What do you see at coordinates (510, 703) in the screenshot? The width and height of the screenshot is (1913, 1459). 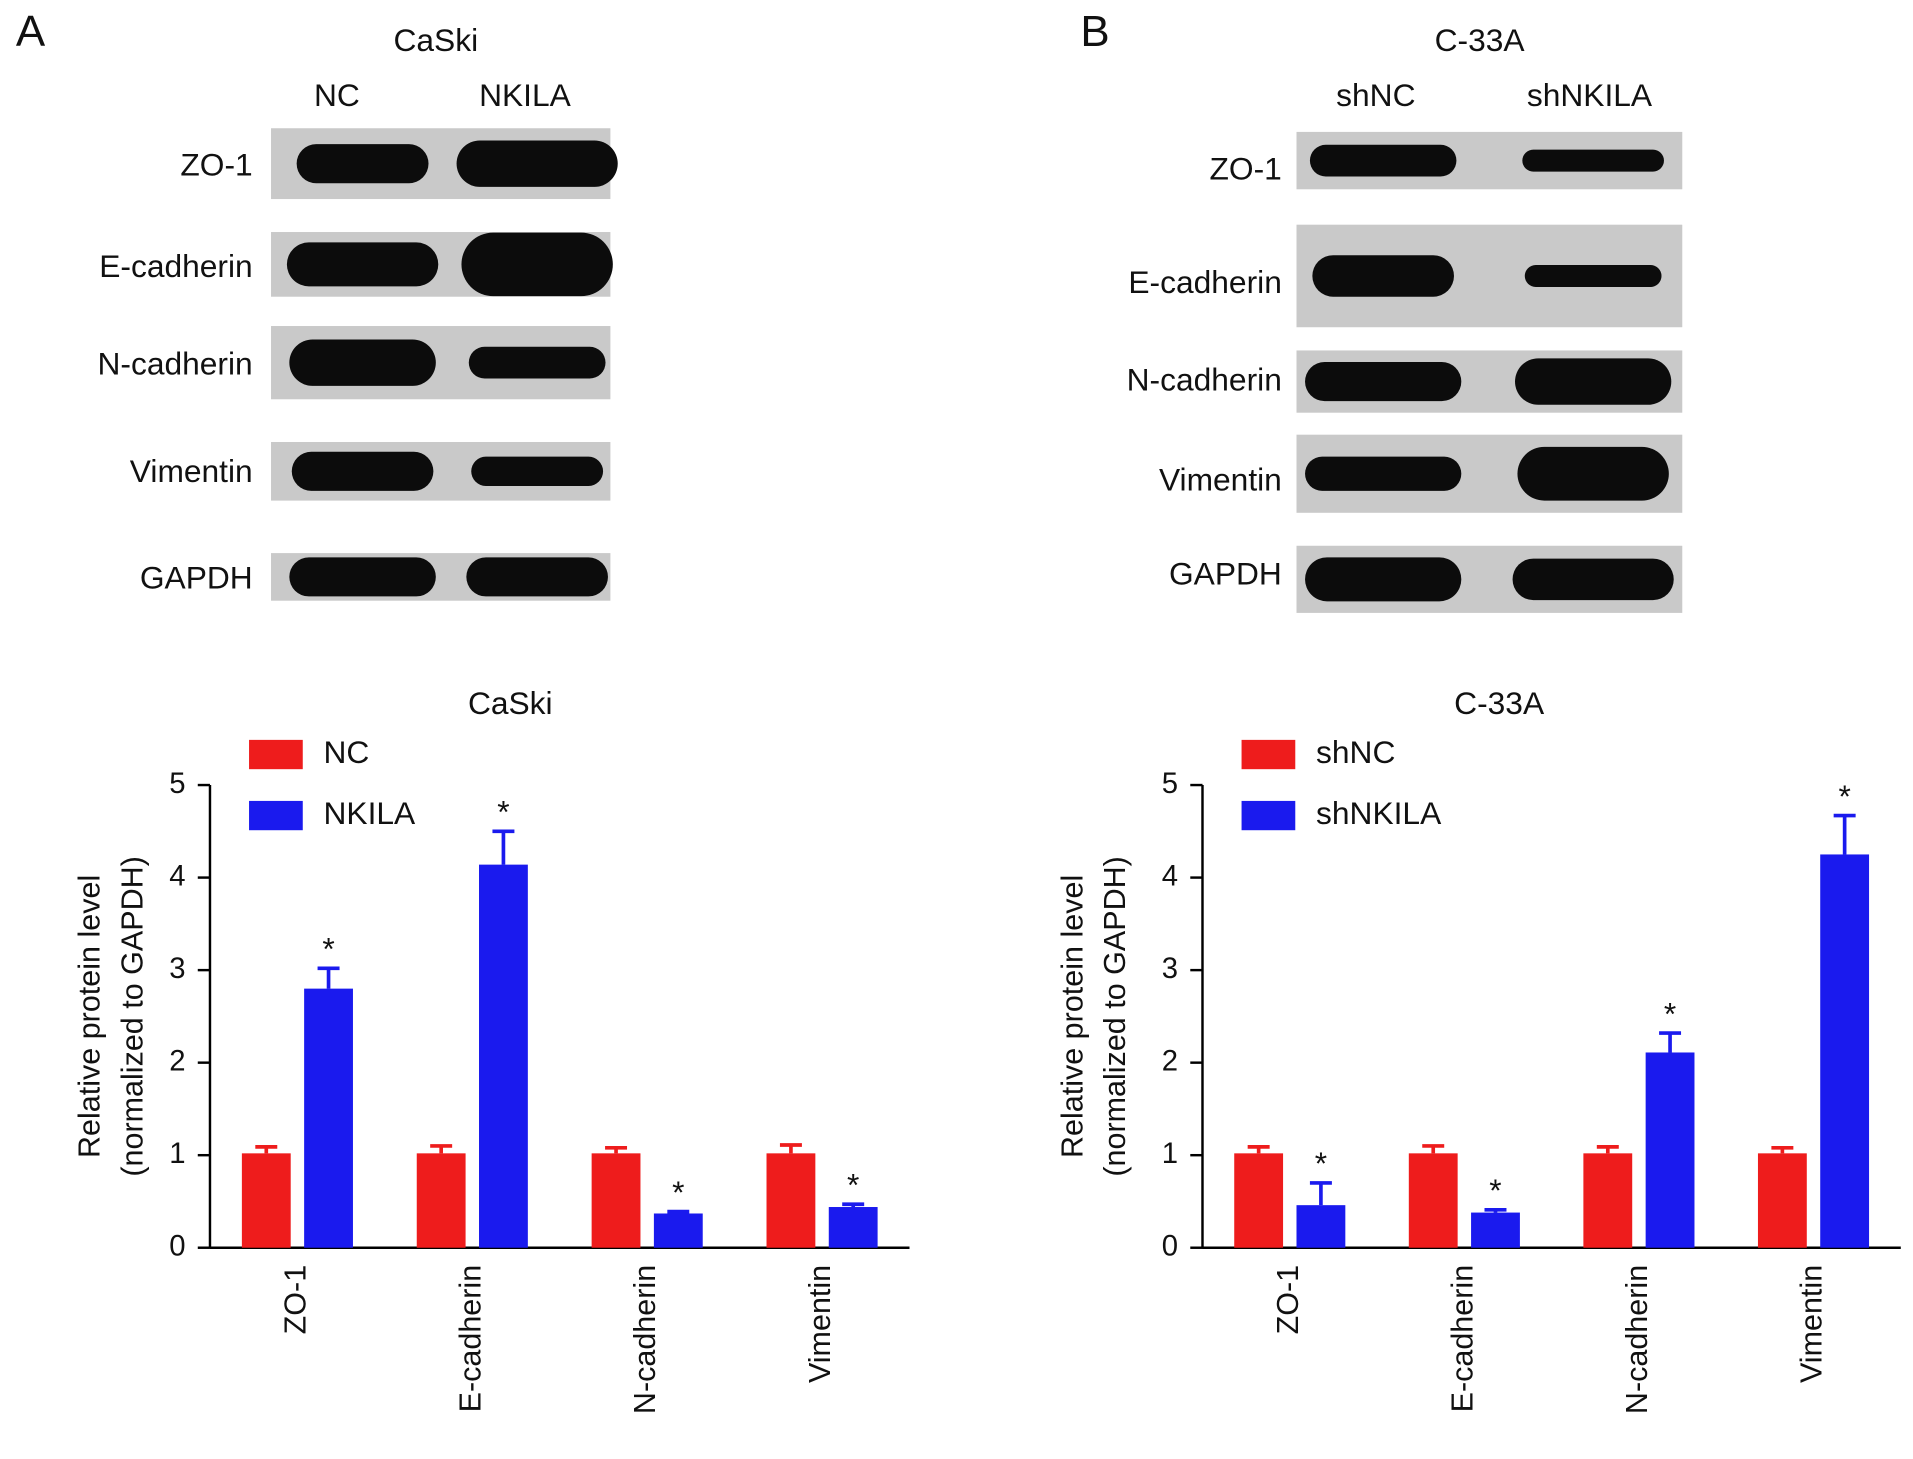 I see `chart-title: CaSki` at bounding box center [510, 703].